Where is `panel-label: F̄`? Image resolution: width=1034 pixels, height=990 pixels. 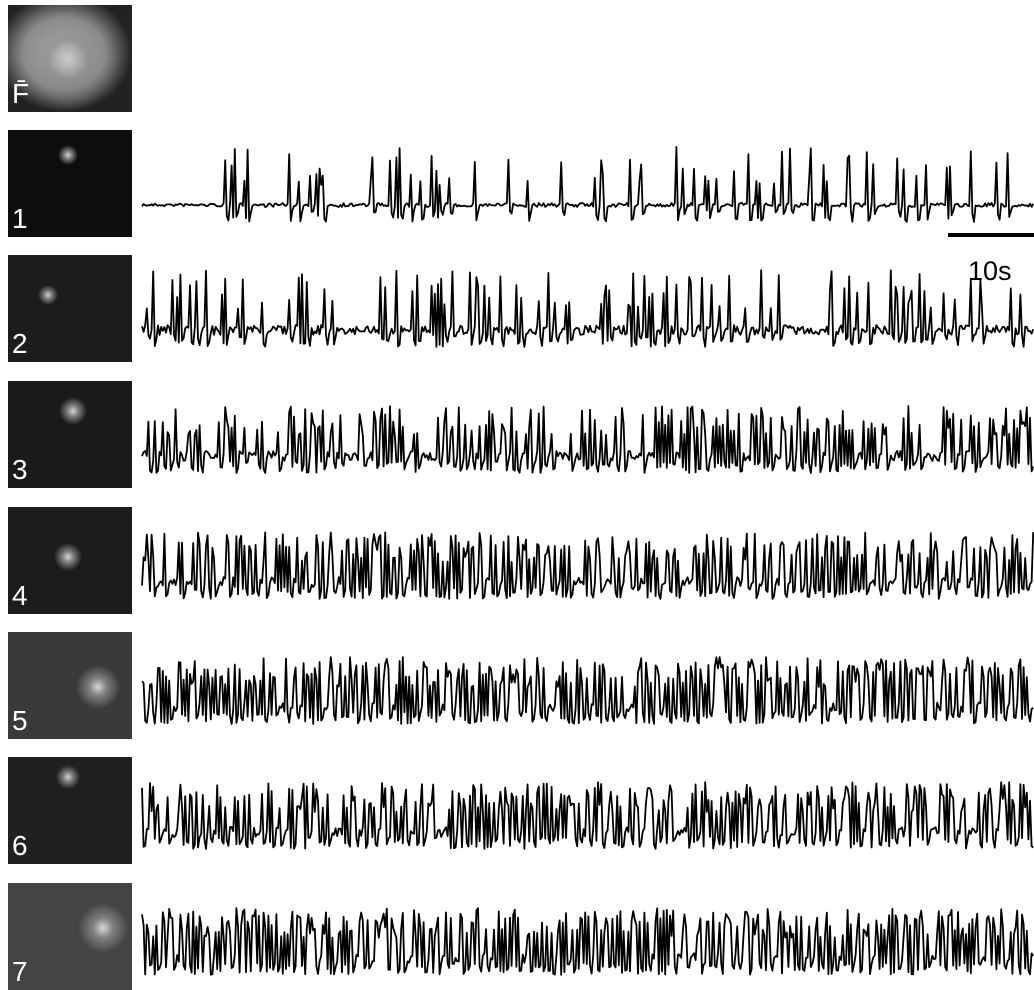 panel-label: F̄ is located at coordinates (20, 93).